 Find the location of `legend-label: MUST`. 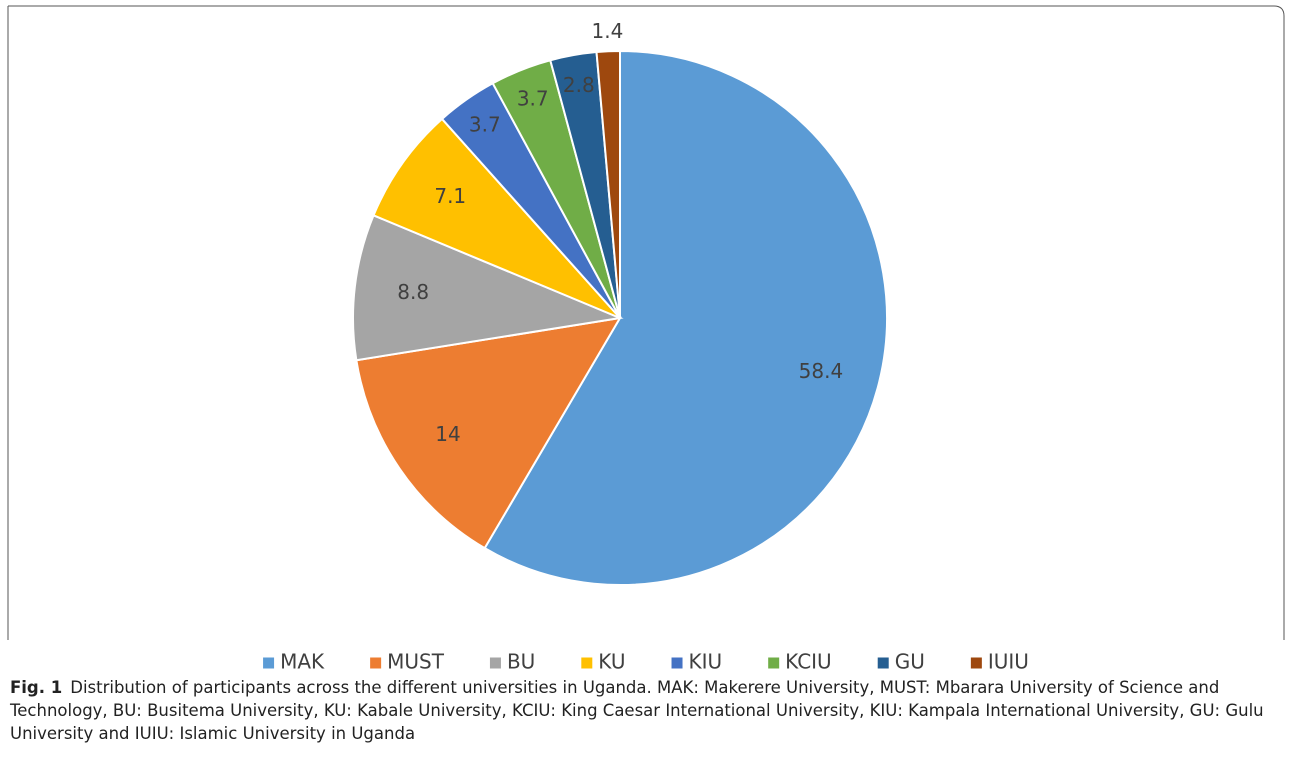

legend-label: MUST is located at coordinates (416, 662).